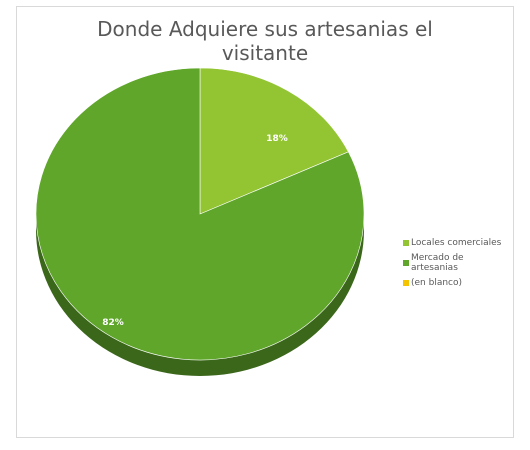 This screenshot has height=450, width=530. I want to click on legend-swatch-mercado, so click(406, 263).